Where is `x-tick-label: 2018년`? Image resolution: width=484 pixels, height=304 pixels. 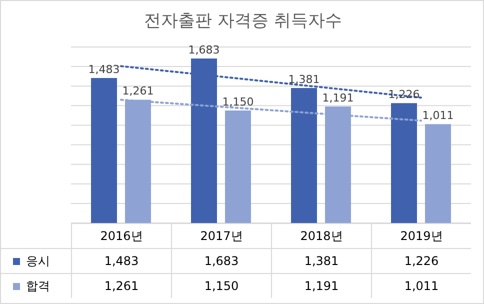 x-tick-label: 2018년 is located at coordinates (321, 235).